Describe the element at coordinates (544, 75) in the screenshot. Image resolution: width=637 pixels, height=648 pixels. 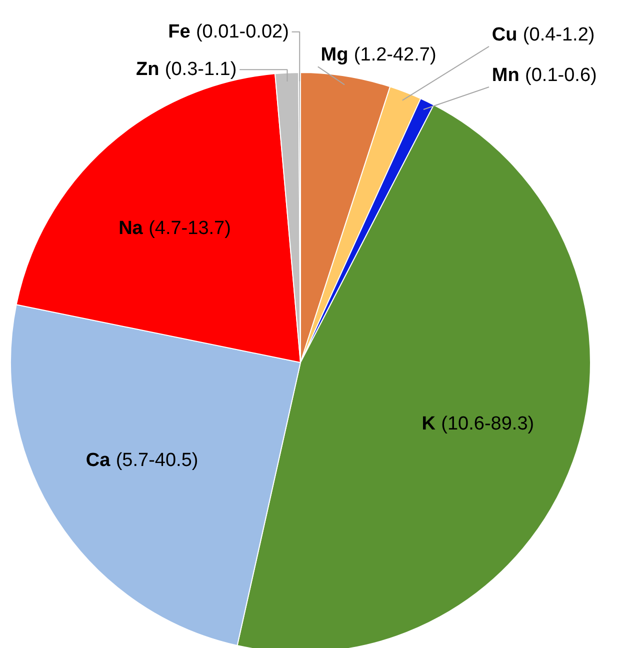
I see `slice-label: Mn (0.1-0.6)` at that location.